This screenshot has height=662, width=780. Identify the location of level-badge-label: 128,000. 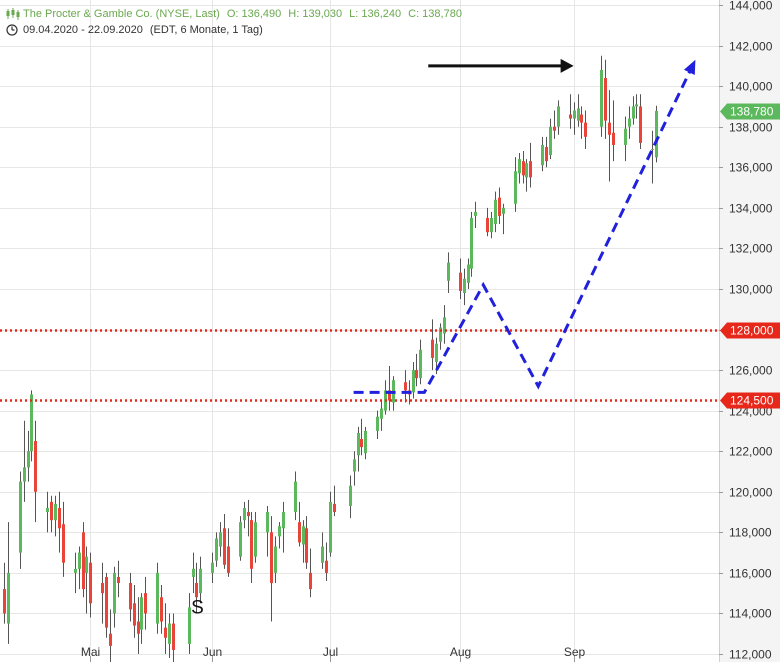
(752, 331).